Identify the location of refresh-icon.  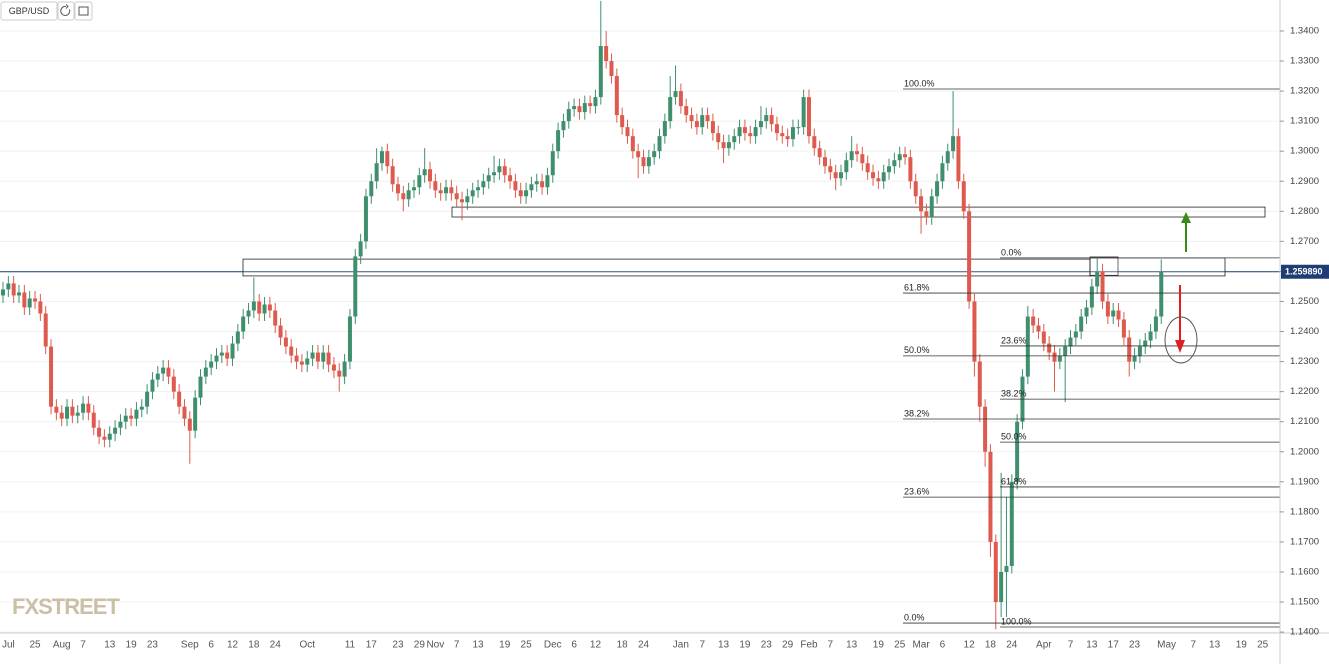
(65, 10).